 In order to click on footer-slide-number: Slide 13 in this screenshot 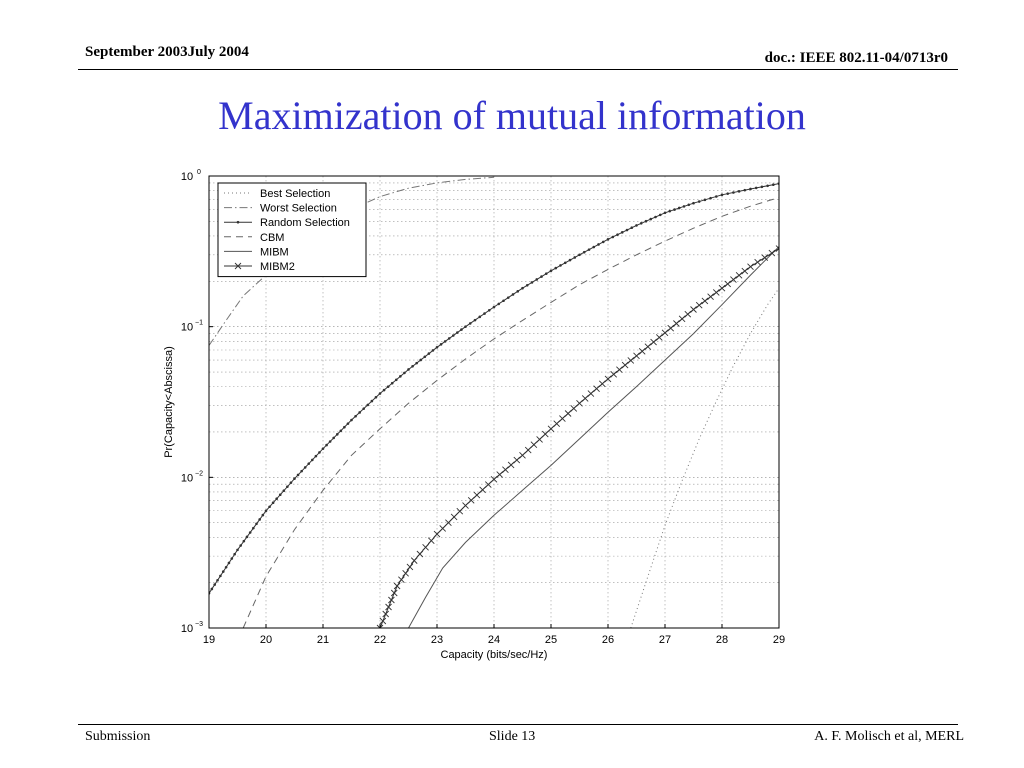, I will do `click(512, 736)`.